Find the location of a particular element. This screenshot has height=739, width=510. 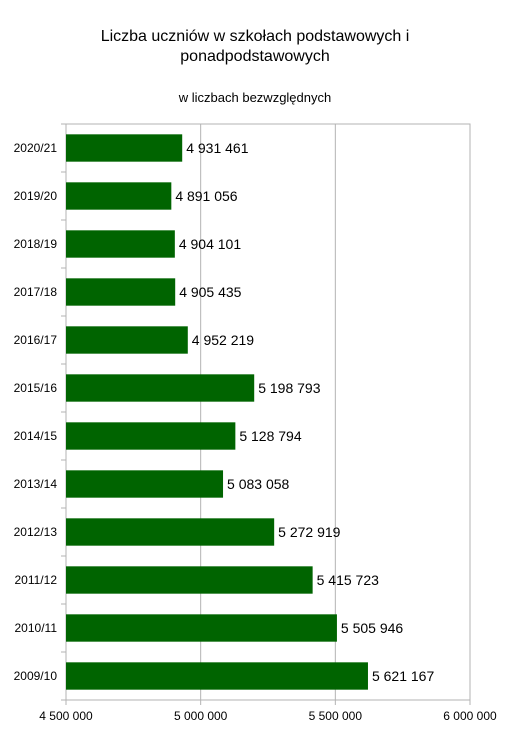

category-label-2013-14: 2013/14 is located at coordinates (36, 484).